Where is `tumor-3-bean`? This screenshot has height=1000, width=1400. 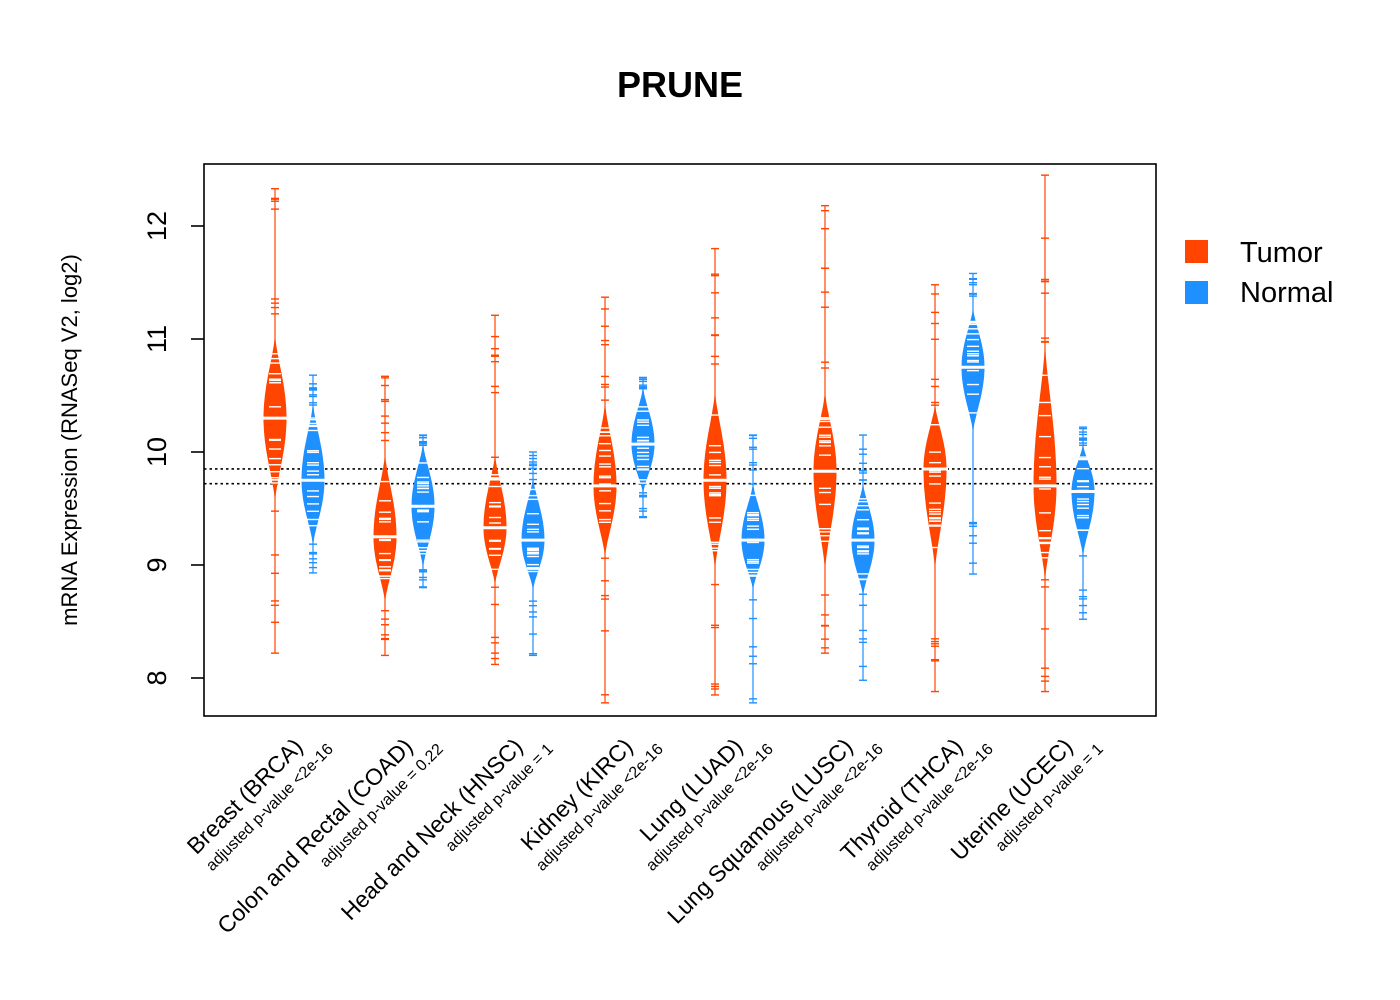 tumor-3-bean is located at coordinates (605, 500).